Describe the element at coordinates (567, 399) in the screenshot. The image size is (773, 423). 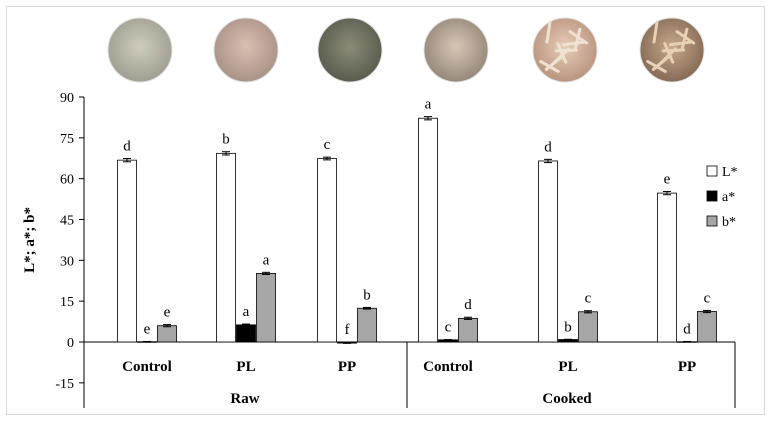
I see `group-label: Cooked` at that location.